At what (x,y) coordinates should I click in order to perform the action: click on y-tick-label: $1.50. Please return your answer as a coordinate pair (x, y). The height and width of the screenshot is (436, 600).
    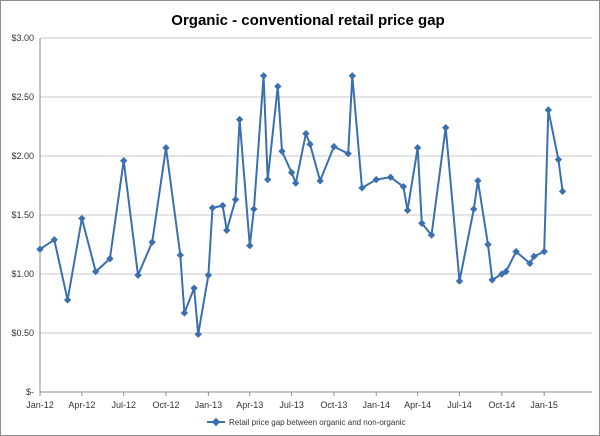
    Looking at the image, I should click on (22, 215).